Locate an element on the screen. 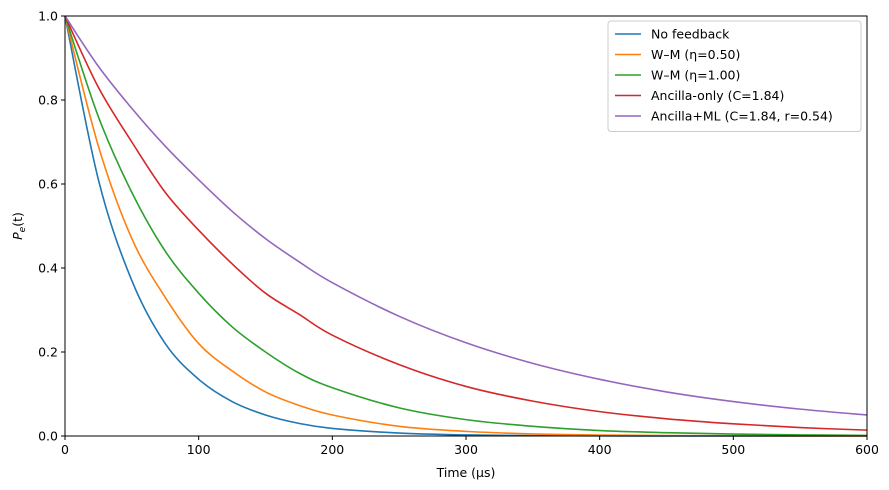 Image resolution: width=889 pixels, height=490 pixels. x-tick-label: 0 is located at coordinates (65, 449).